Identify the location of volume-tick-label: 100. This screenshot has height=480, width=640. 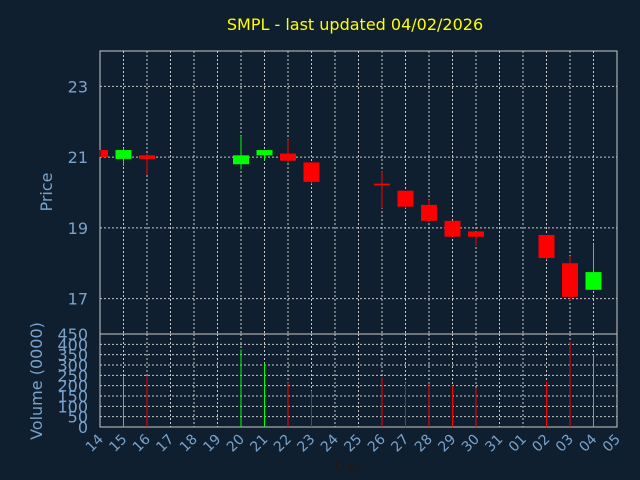
(72, 406).